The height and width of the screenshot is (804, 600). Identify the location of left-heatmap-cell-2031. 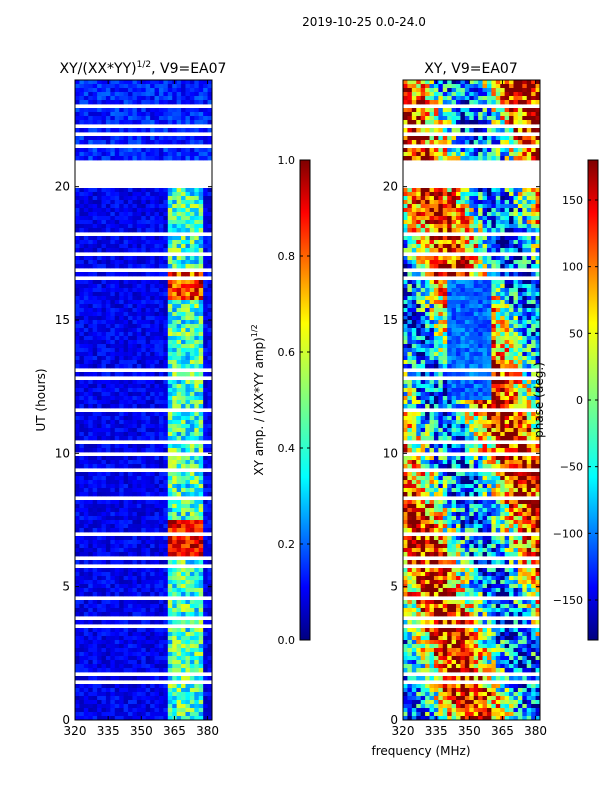
(148, 414).